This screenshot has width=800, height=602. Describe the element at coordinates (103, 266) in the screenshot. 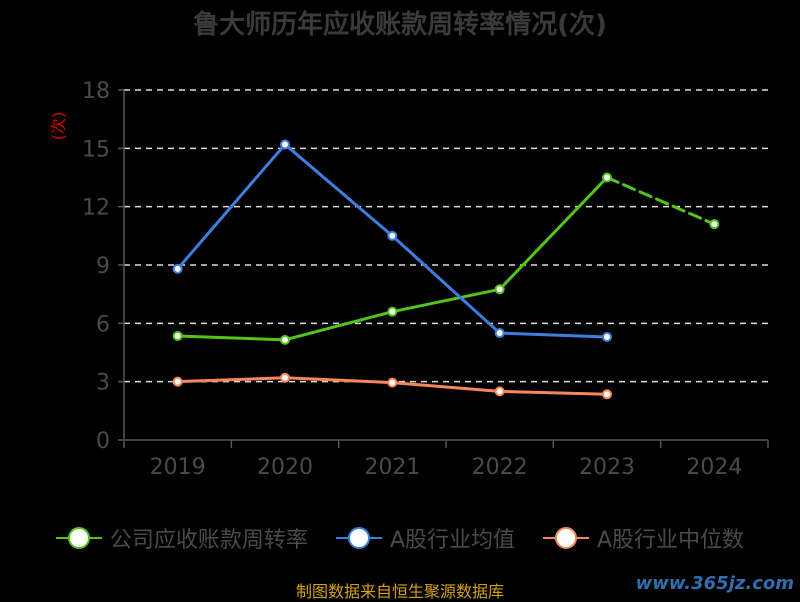

I see `y-tick-label: 9` at that location.